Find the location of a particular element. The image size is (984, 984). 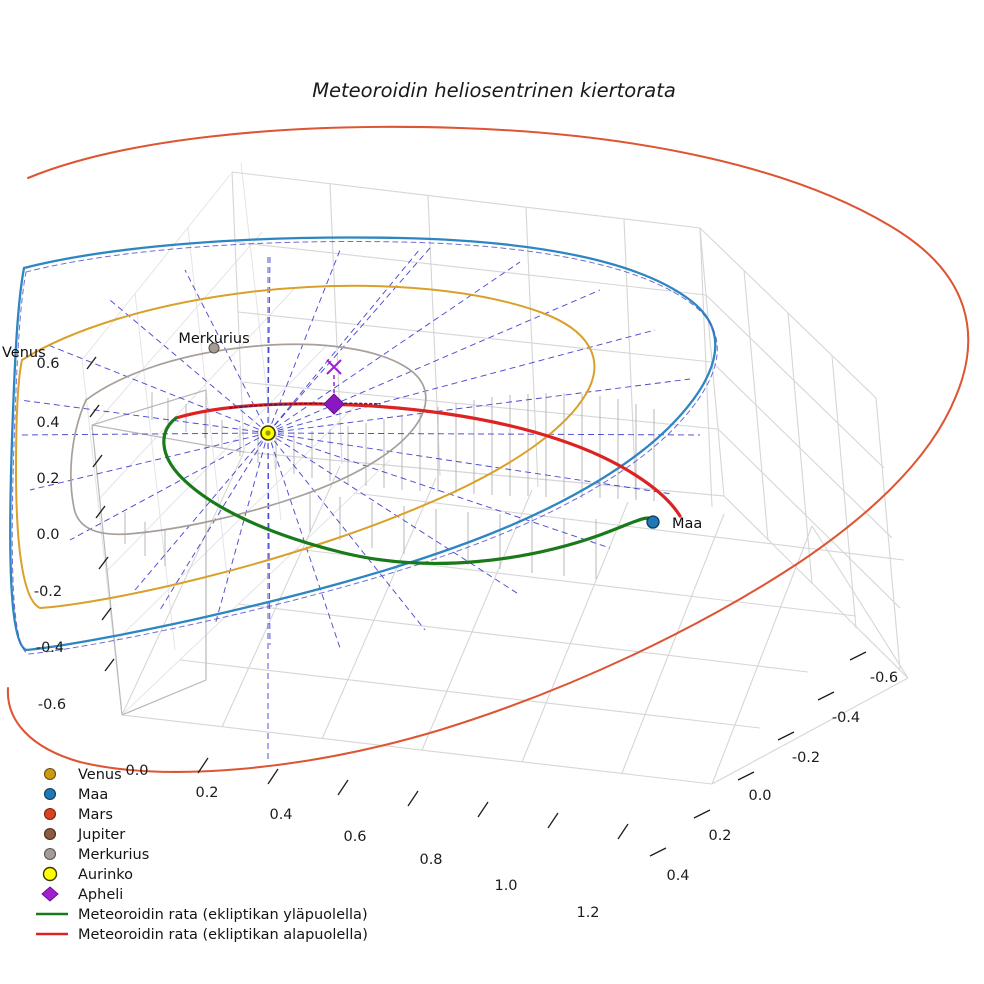

axis-z-tick-3: 0.0 is located at coordinates (47, 535).